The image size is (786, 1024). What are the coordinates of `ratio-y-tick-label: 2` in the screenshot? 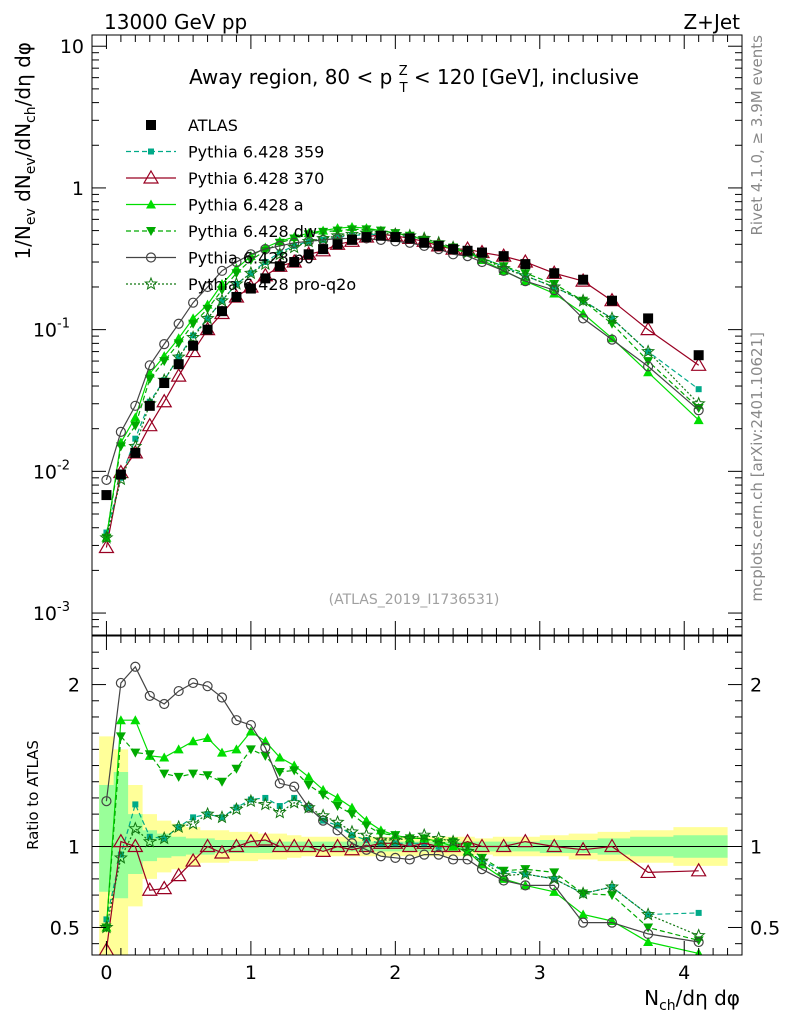 It's located at (74, 686).